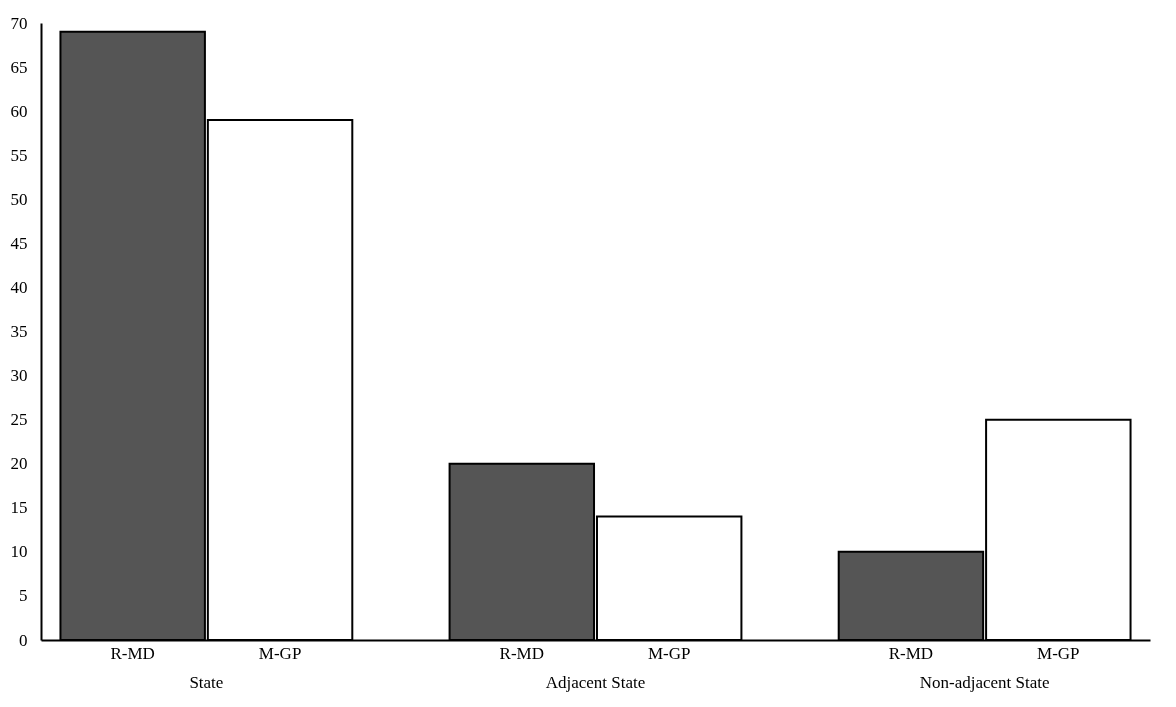 The image size is (1176, 707). I want to click on y-tick-label: 5, so click(23, 596).